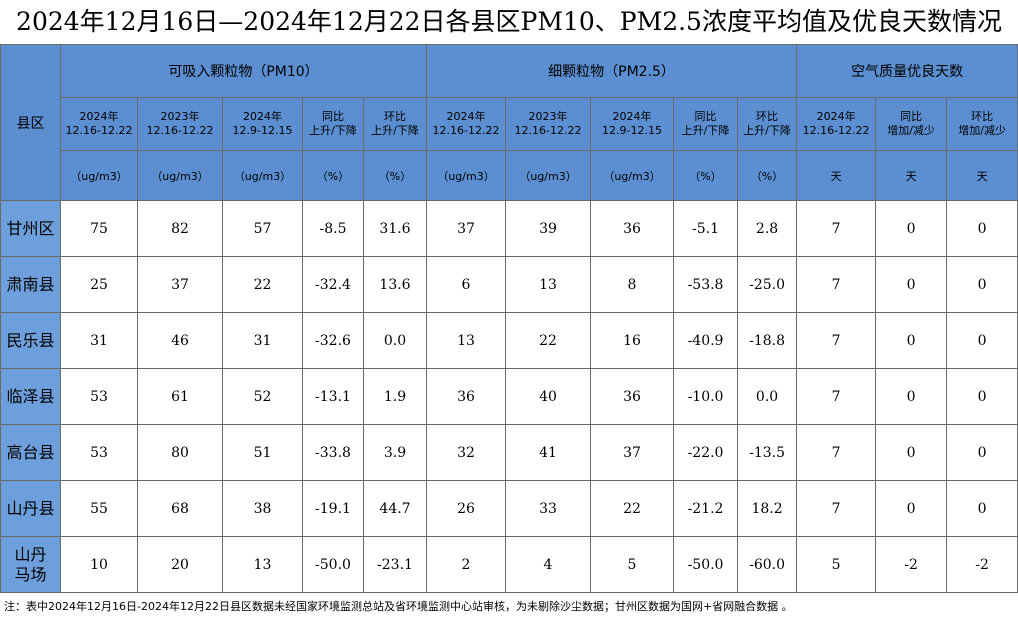  What do you see at coordinates (767, 340) in the screenshot?
I see `value-cell: -18.8` at bounding box center [767, 340].